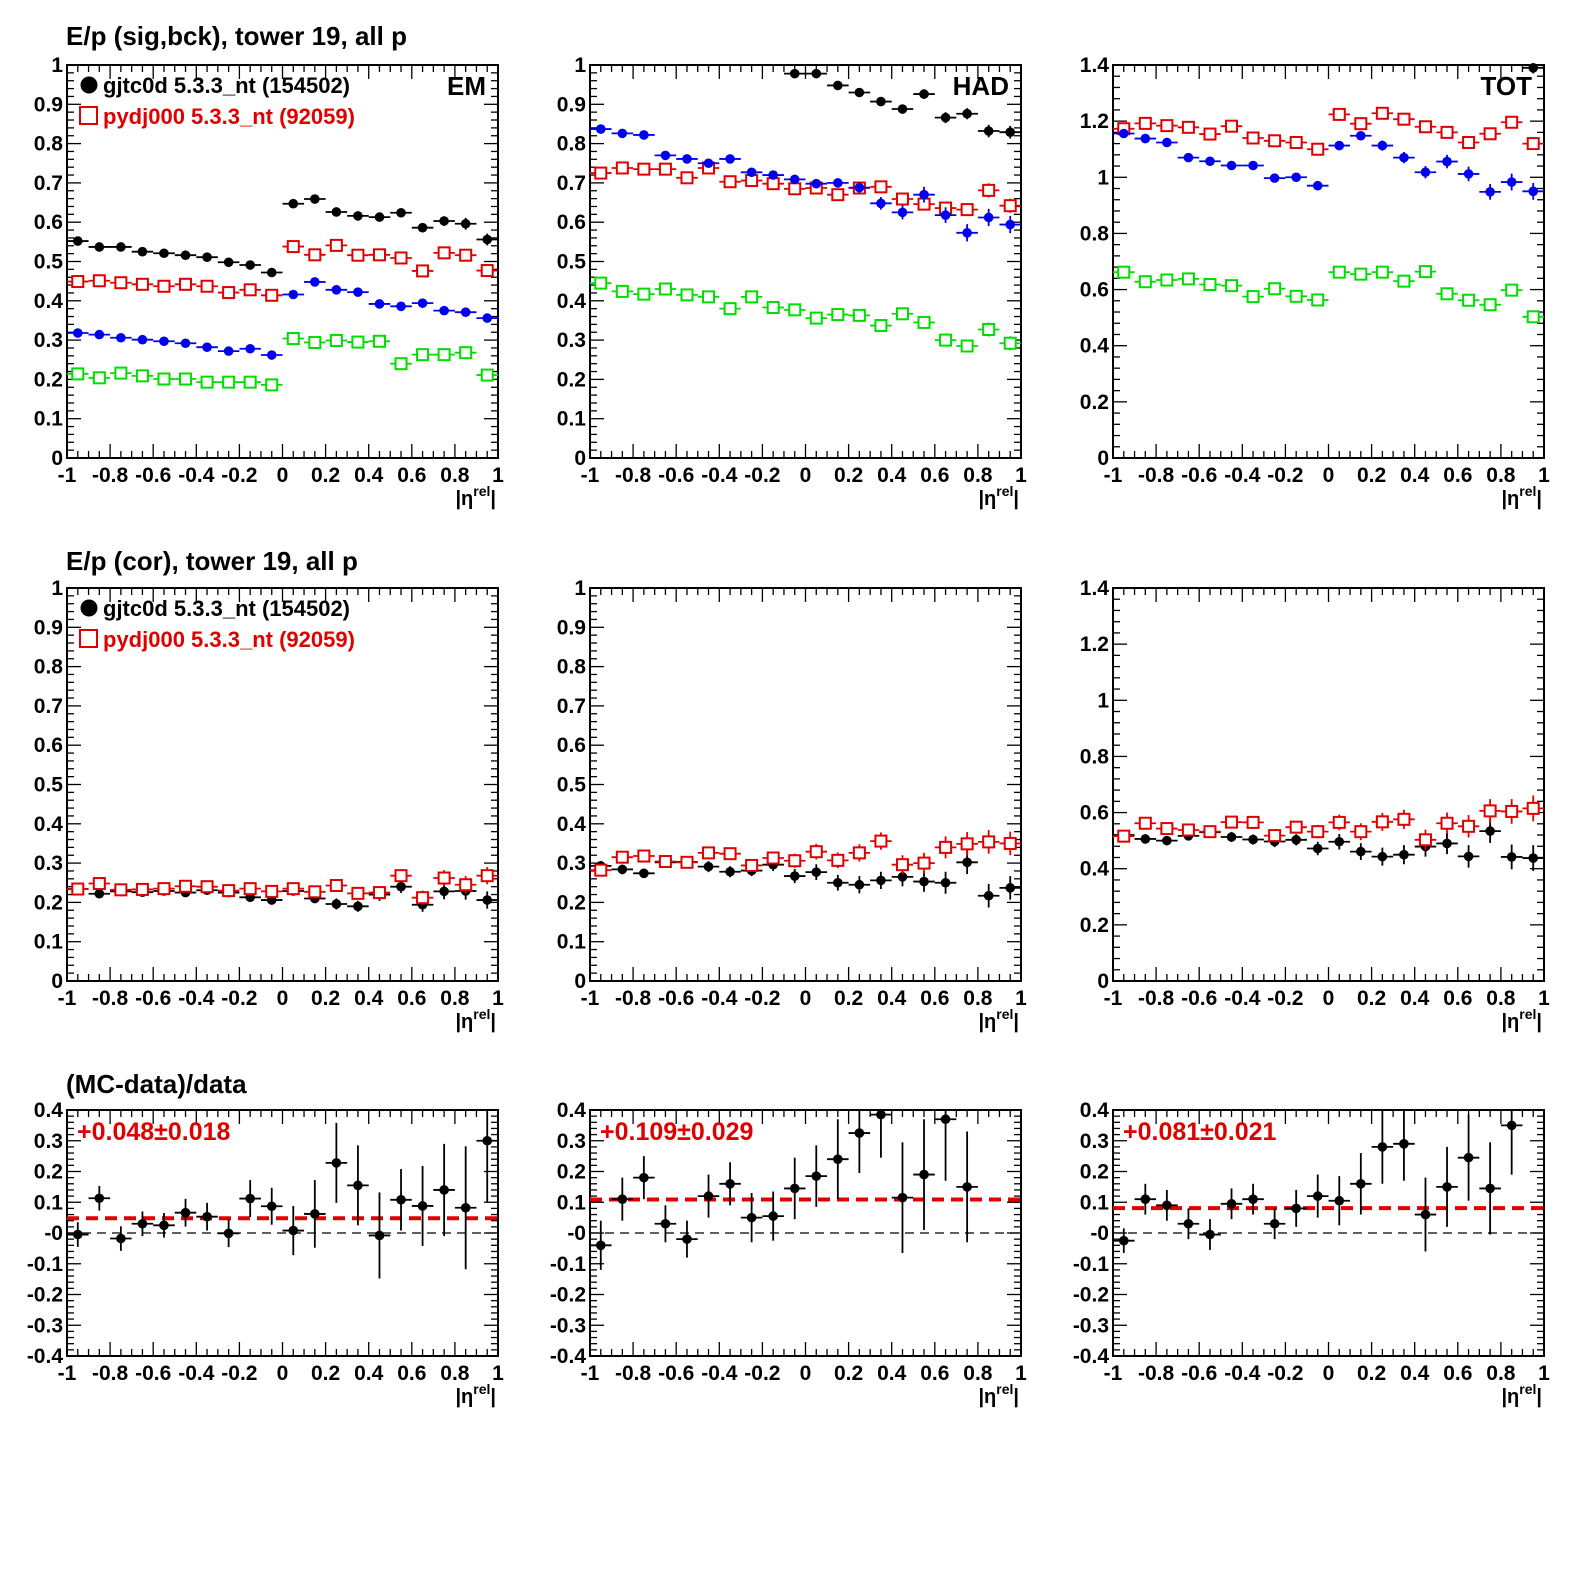 Image resolution: width=1575 pixels, height=1575 pixels. Describe the element at coordinates (481, 1014) in the screenshot. I see `x-axis-title-superscript: rel` at that location.